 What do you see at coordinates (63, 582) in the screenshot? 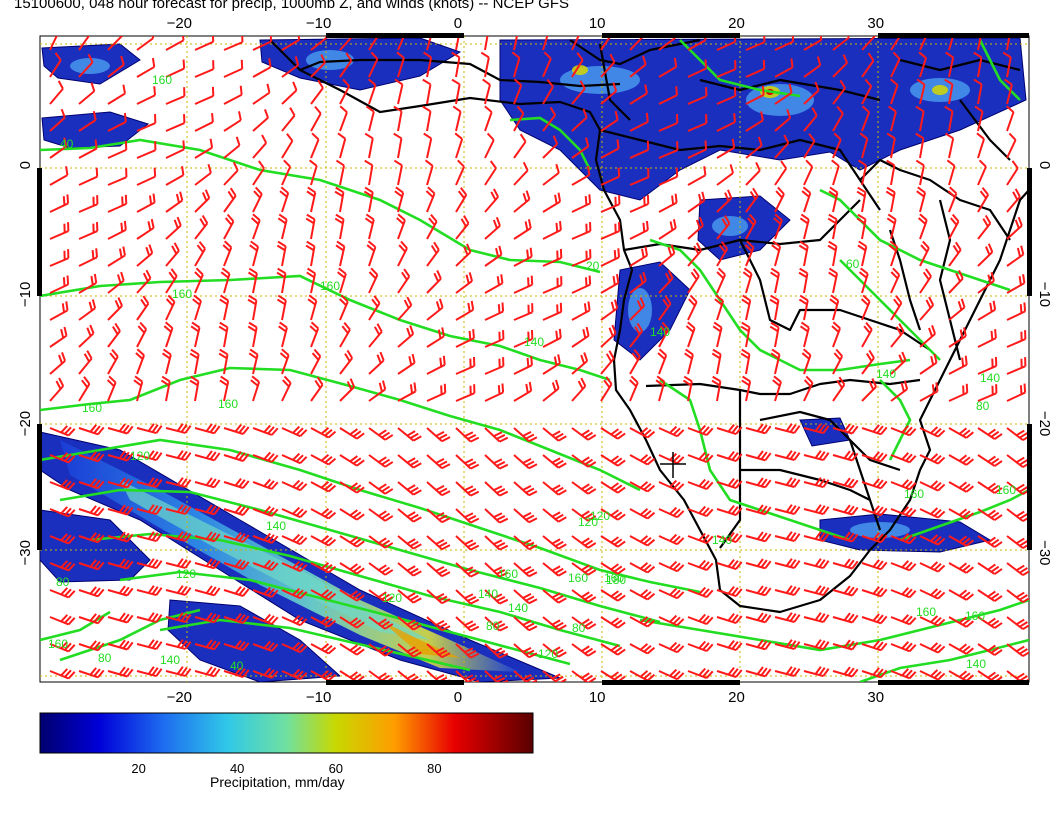
I see `contour-label: 80` at bounding box center [63, 582].